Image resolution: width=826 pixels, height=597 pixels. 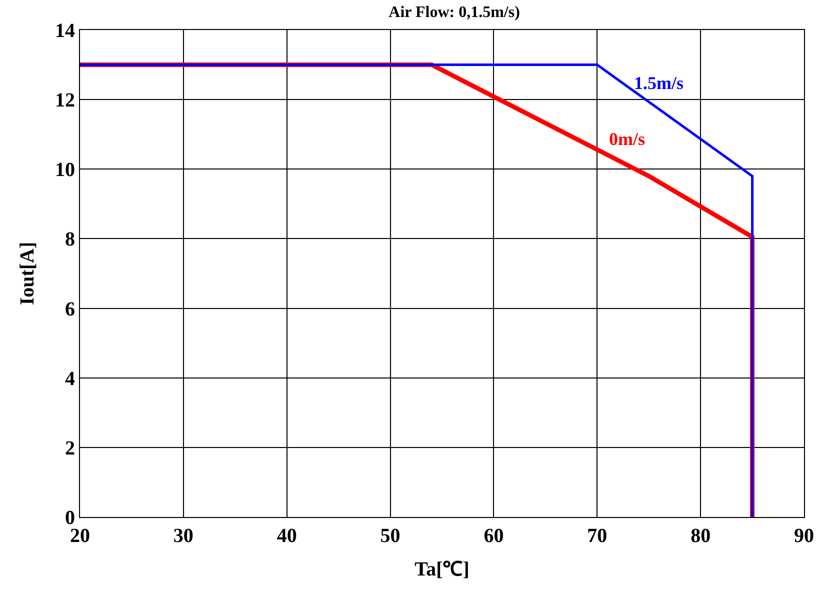 I want to click on x-tick-label: 40, so click(x=286, y=536).